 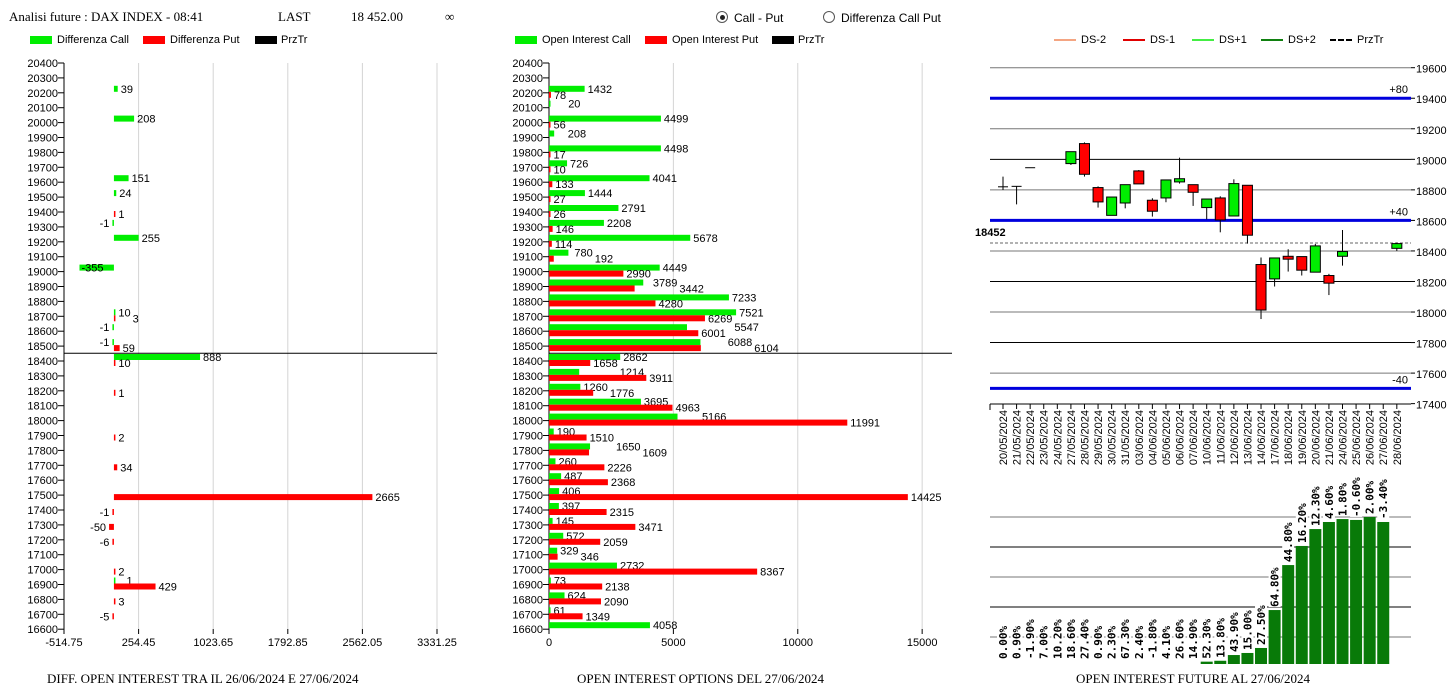 What do you see at coordinates (1180, 639) in the screenshot?
I see `oi-change-label: 26.60%` at bounding box center [1180, 639].